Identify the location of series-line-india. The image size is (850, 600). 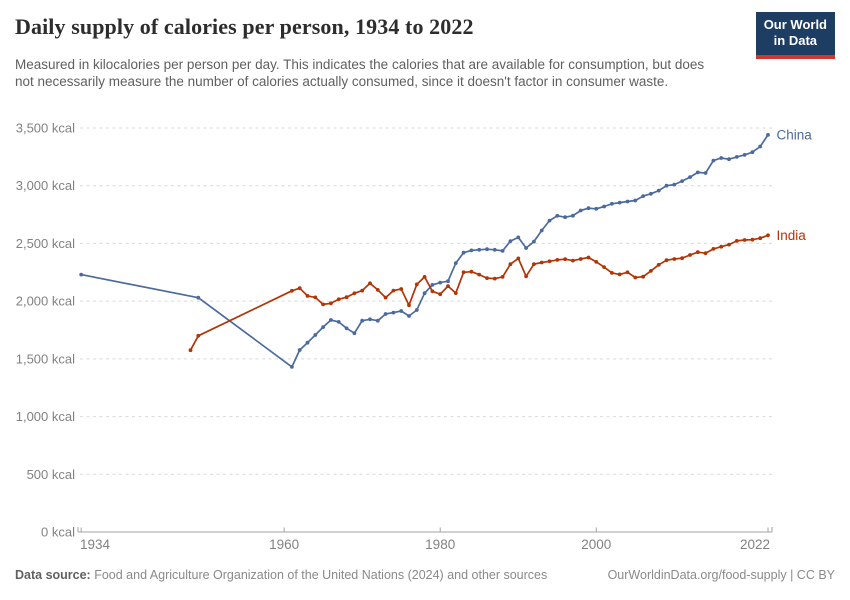
(479, 293).